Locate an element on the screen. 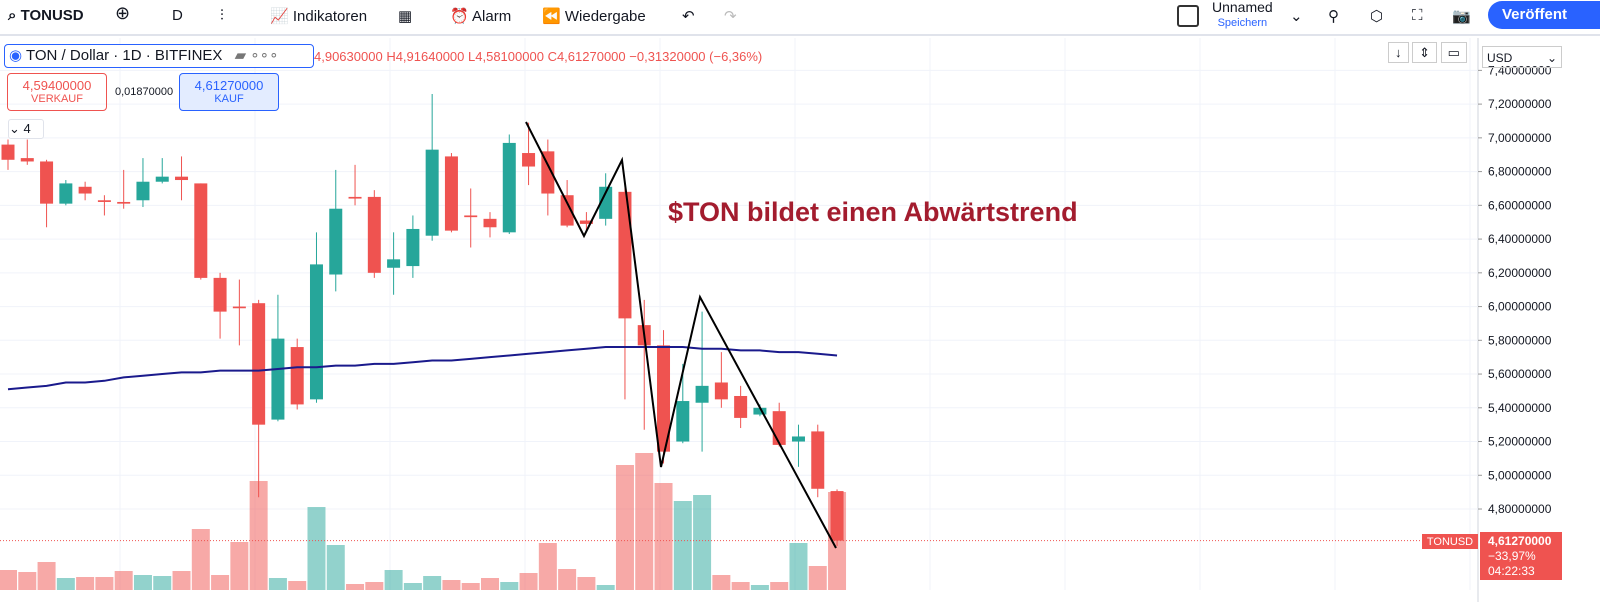 The image size is (1600, 602). symbol-legend: ◉ TON / Dollar · 1D · BITFINEX ▰ ∘∘∘ is located at coordinates (159, 56).